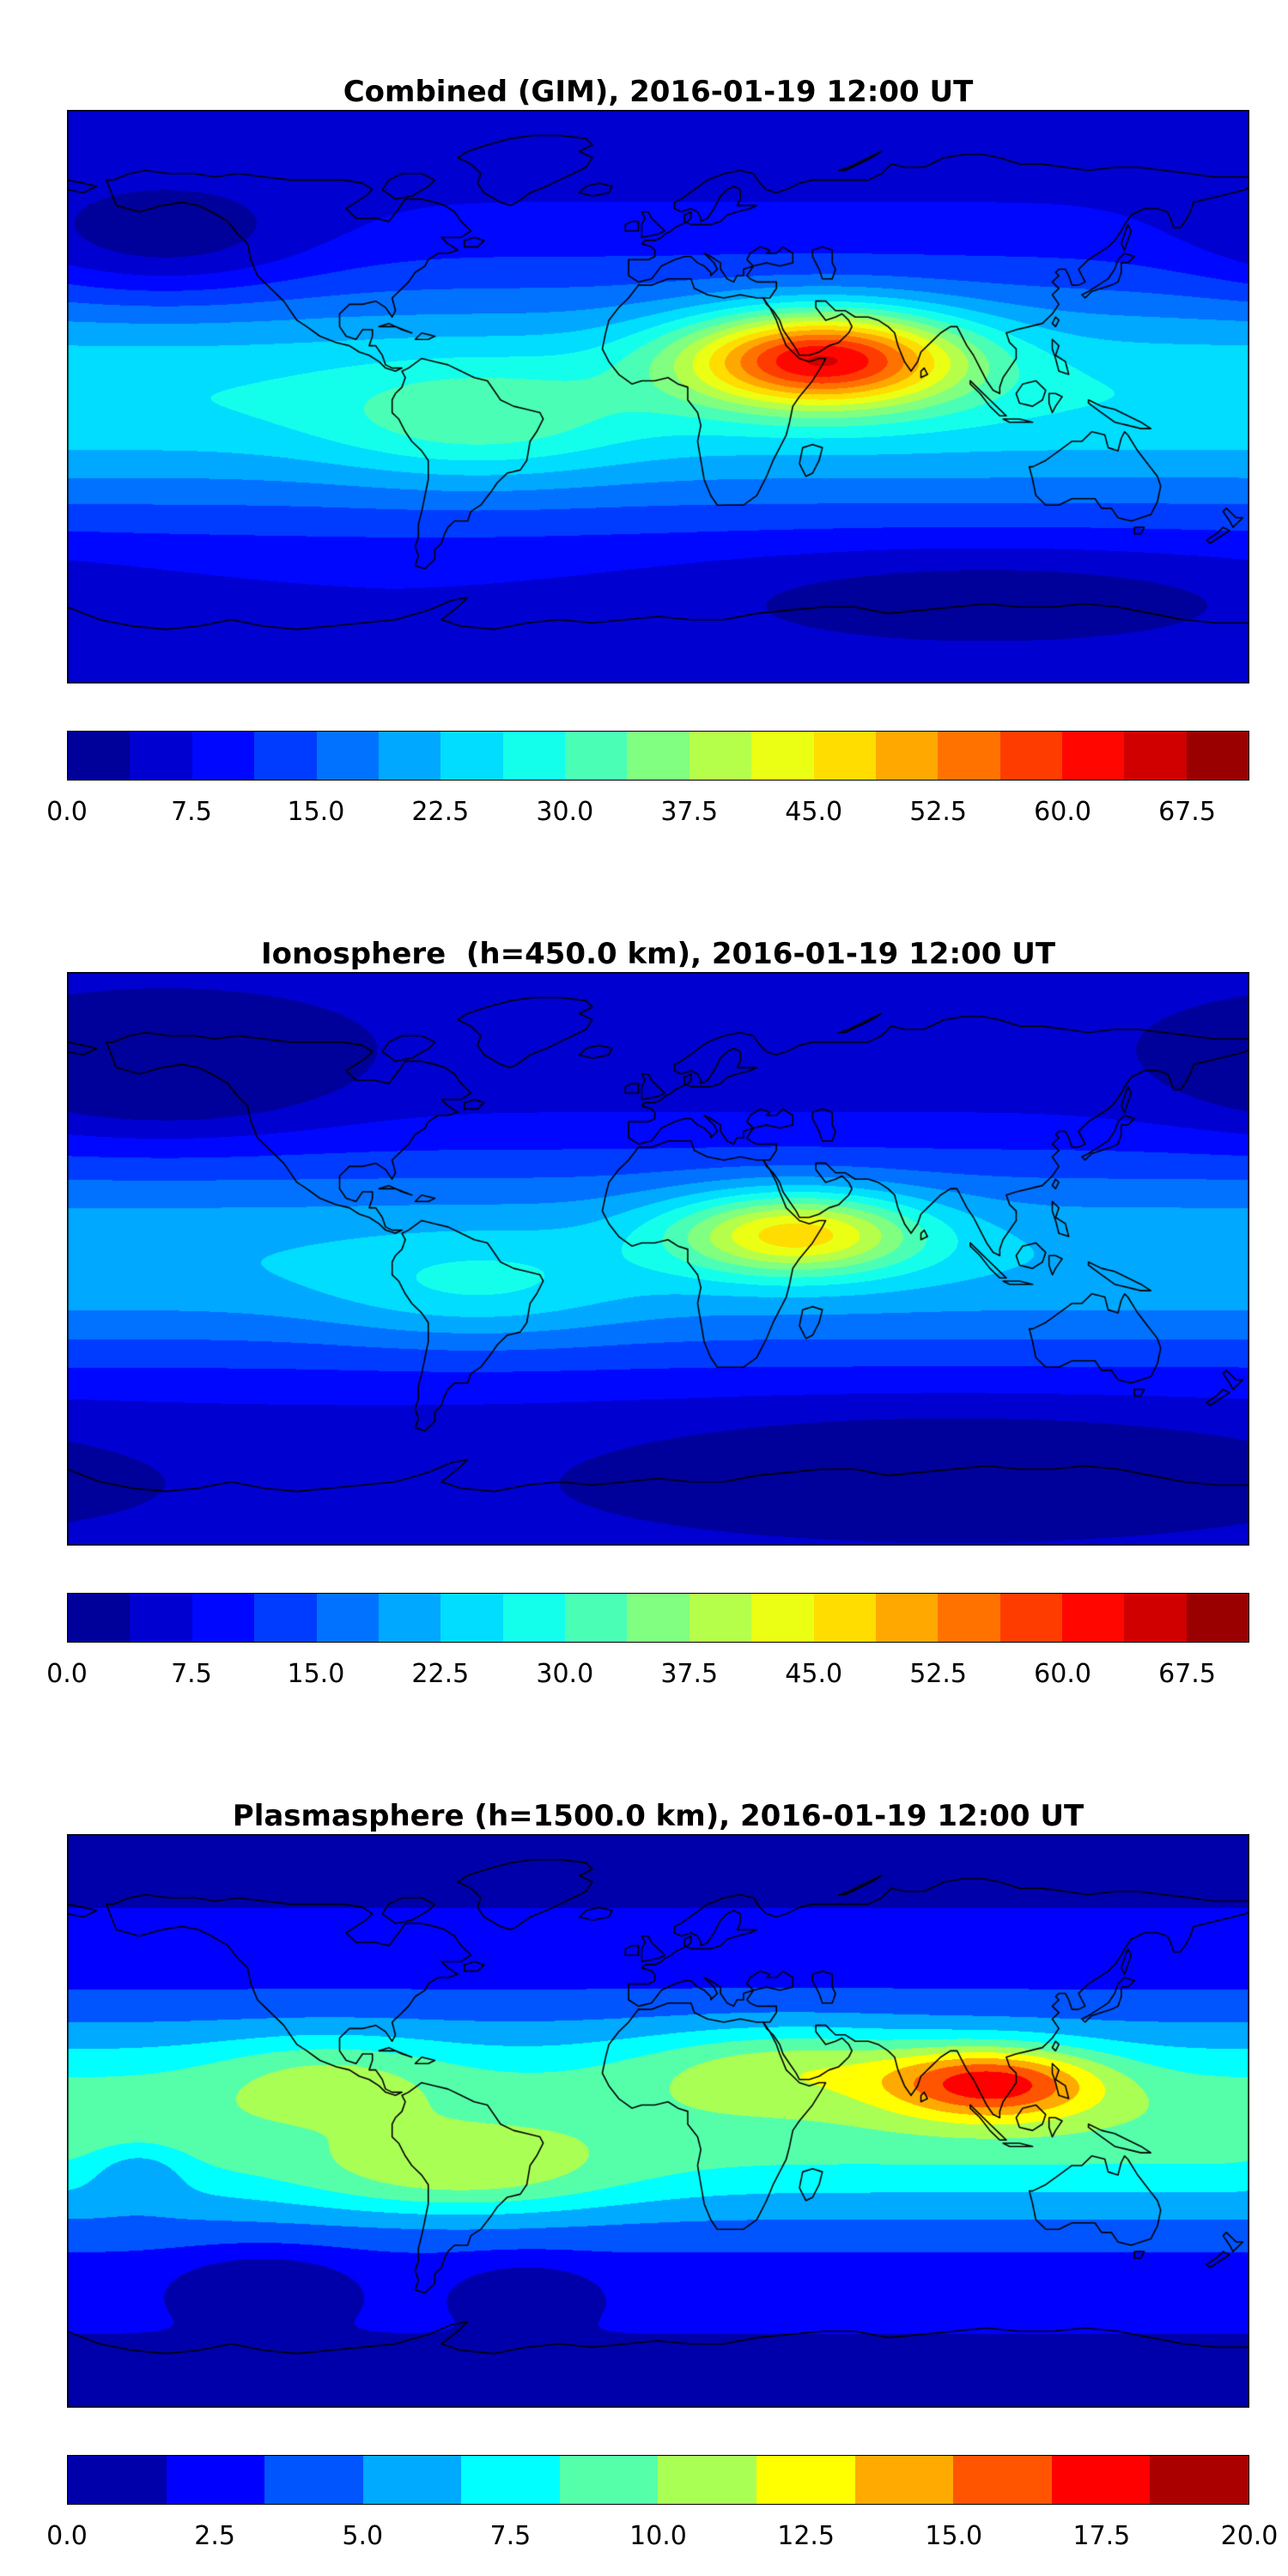  I want to click on colorbar-ionosphere, so click(658, 1618).